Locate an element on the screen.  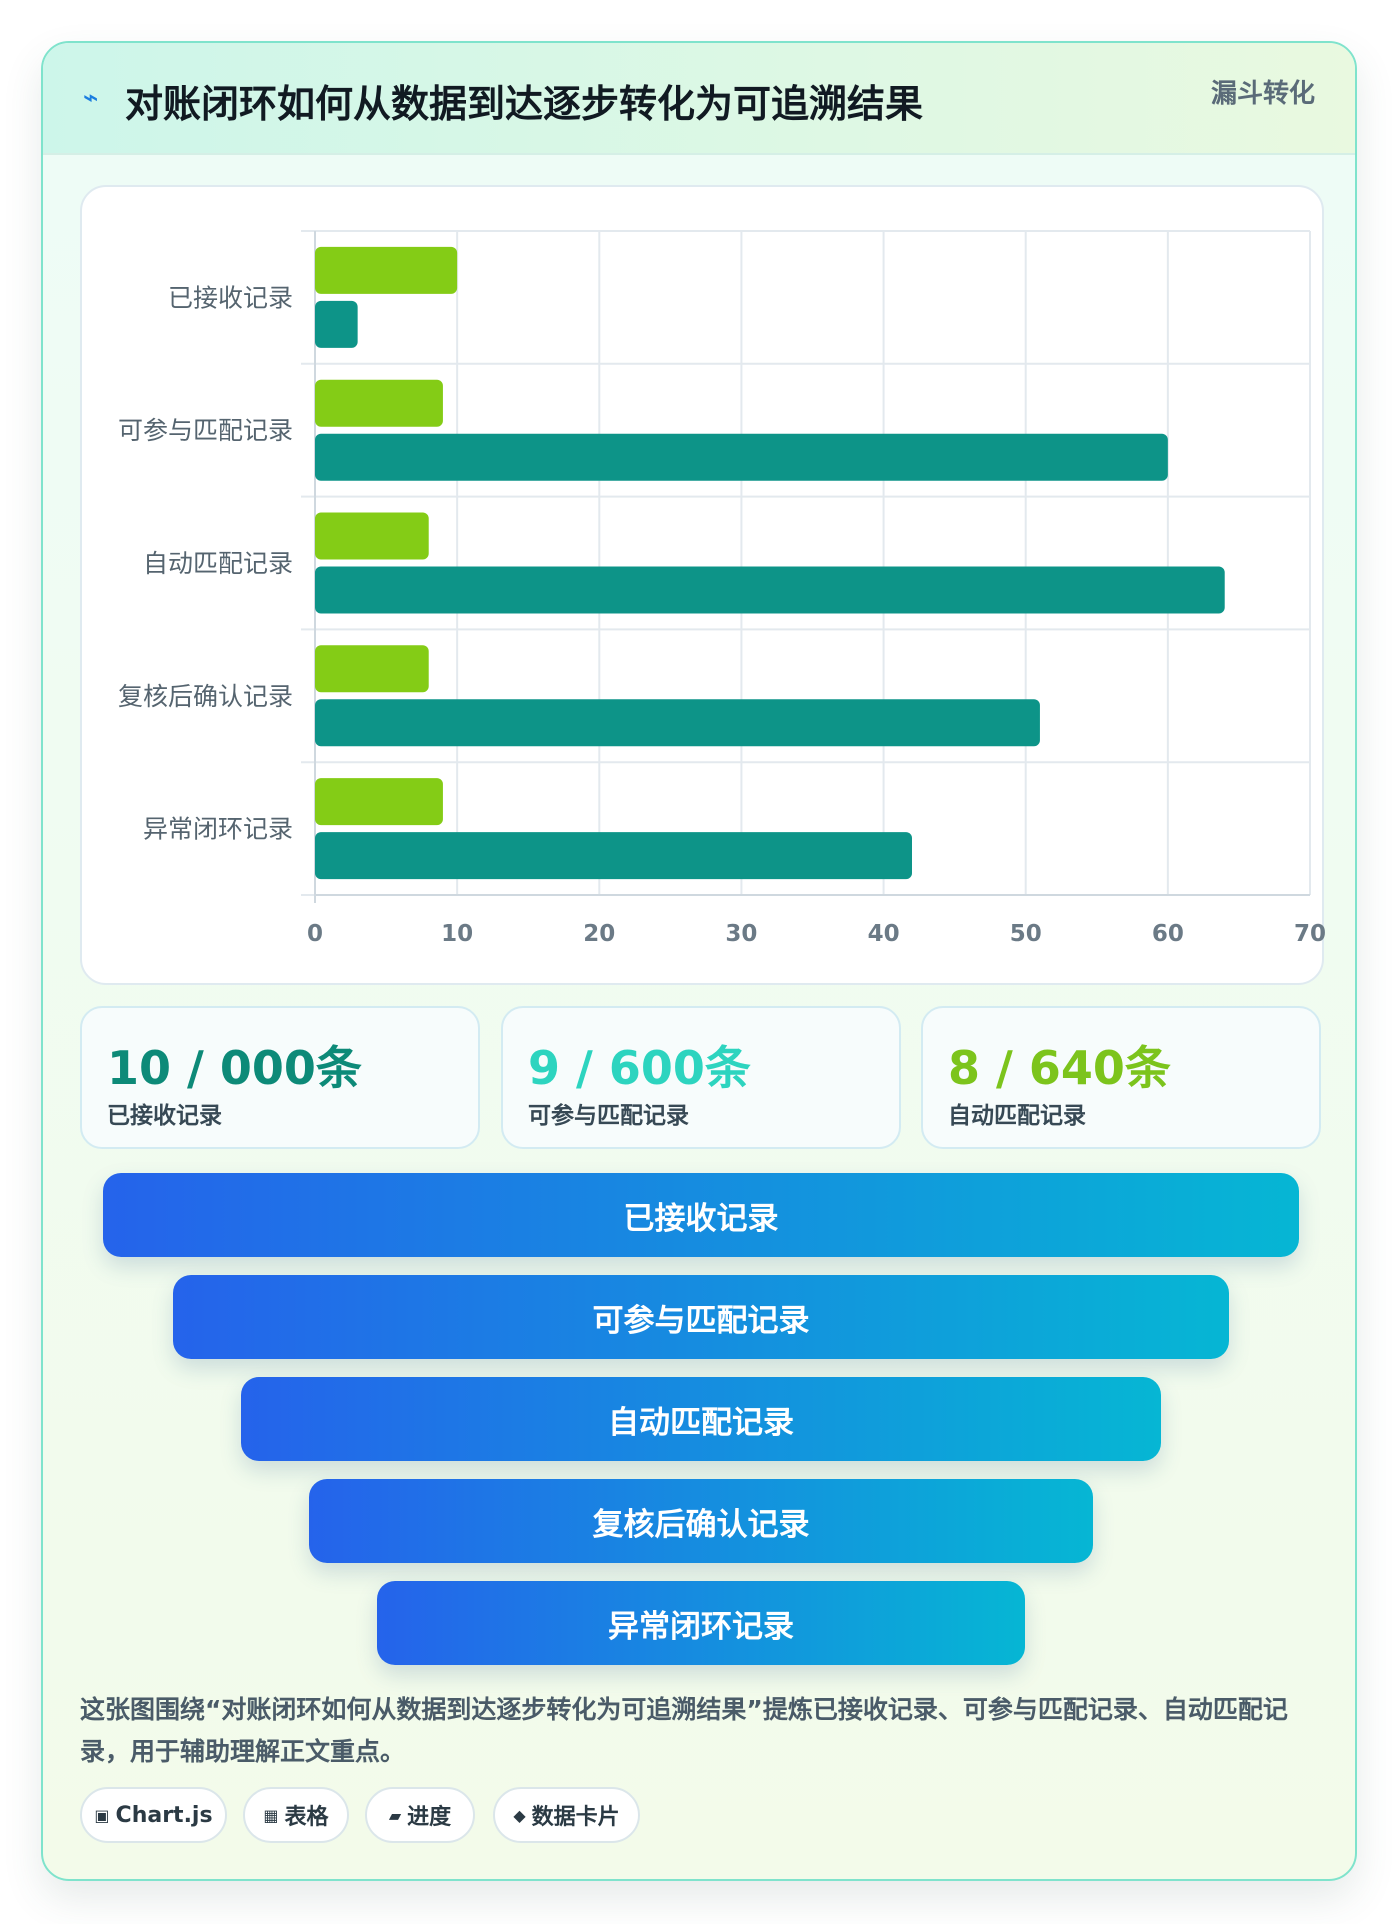
chip-table: ▦ 表格 is located at coordinates (296, 1815).